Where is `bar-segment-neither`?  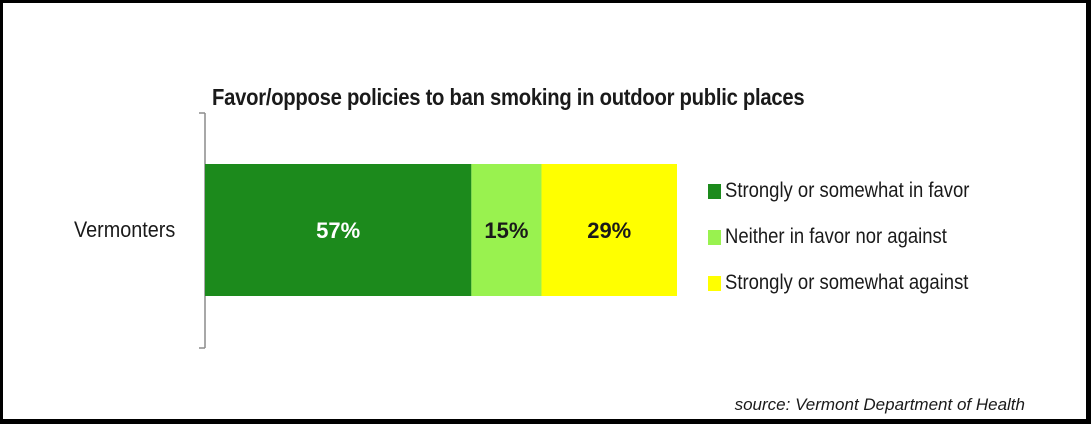
bar-segment-neither is located at coordinates (506, 230).